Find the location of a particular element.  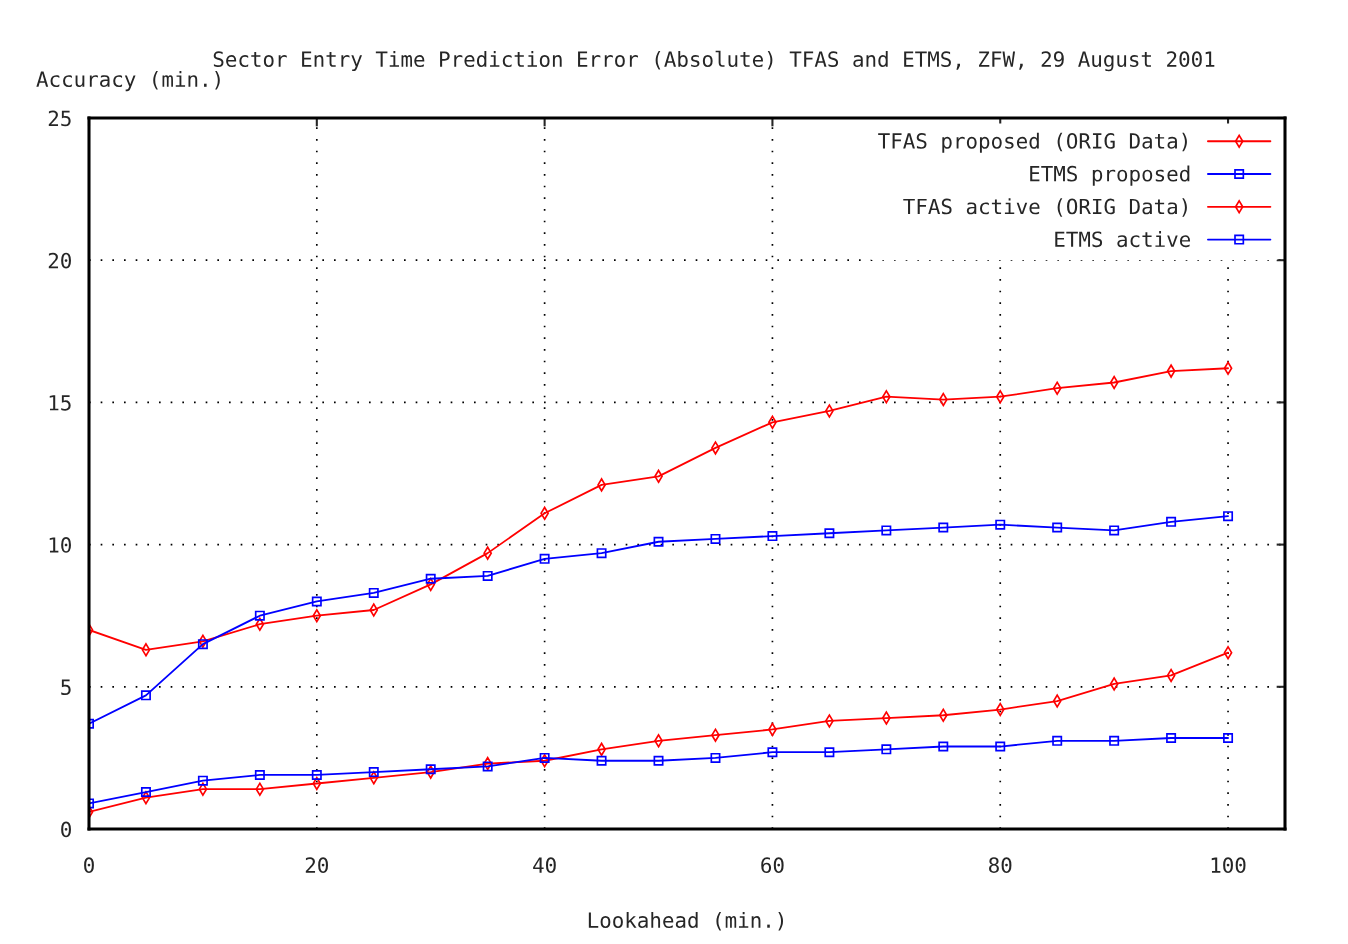

x-tick-label: 40 is located at coordinates (544, 865).